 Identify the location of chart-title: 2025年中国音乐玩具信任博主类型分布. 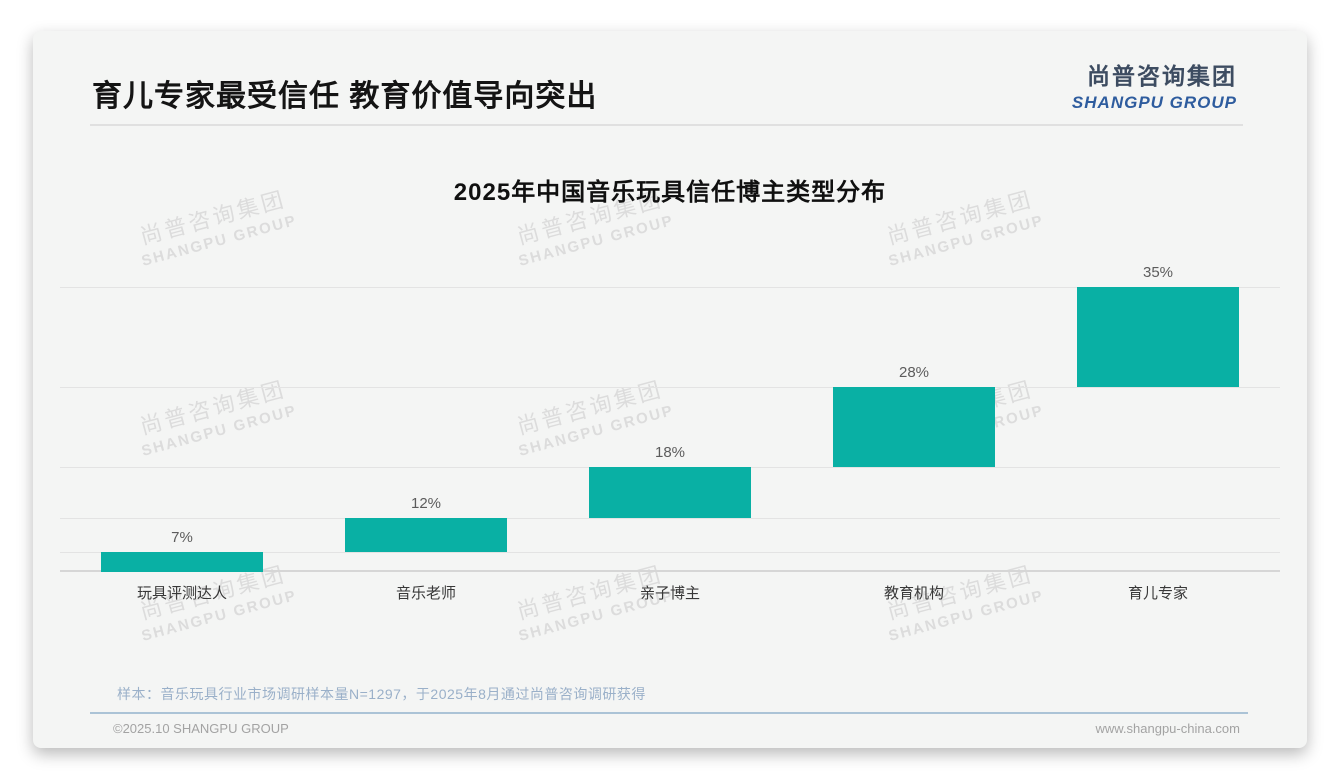
(670, 192).